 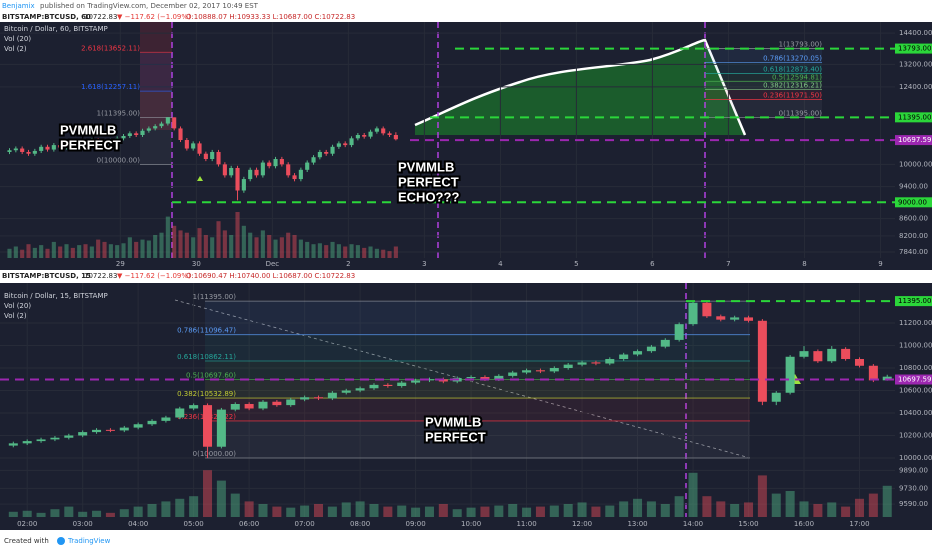 What do you see at coordinates (56, 29) in the screenshot?
I see `chart-title: Bitcoin / Dollar, 60, BITSTAMP` at bounding box center [56, 29].